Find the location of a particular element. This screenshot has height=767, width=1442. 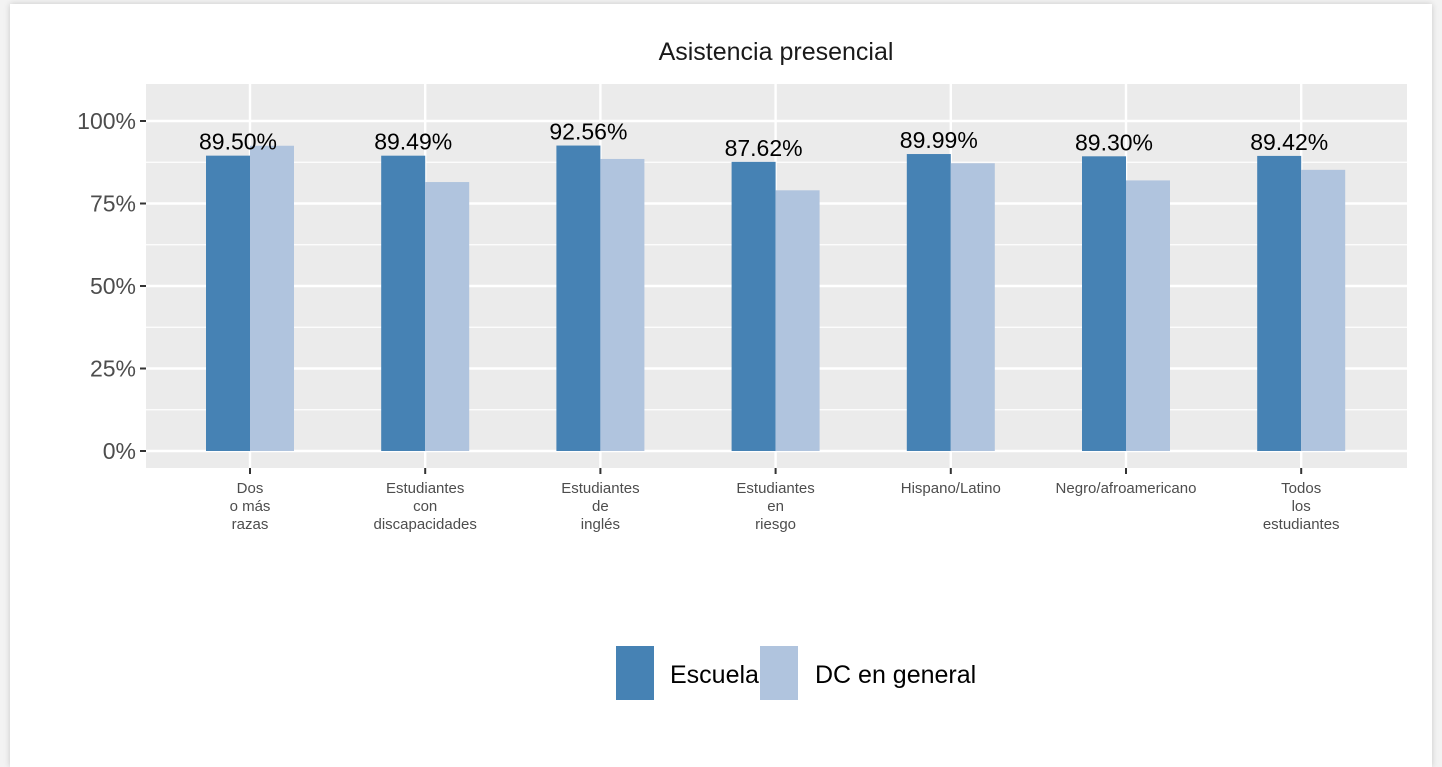

y-tick-label: 50% is located at coordinates (113, 286).